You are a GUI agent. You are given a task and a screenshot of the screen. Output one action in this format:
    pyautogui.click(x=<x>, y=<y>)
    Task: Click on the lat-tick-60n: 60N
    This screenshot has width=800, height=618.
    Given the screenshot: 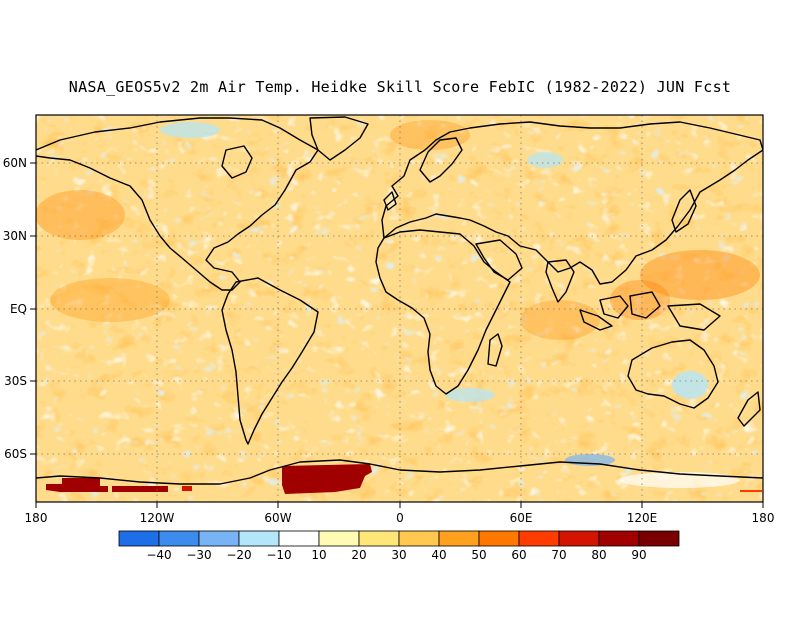 What is the action you would take?
    pyautogui.click(x=15, y=163)
    